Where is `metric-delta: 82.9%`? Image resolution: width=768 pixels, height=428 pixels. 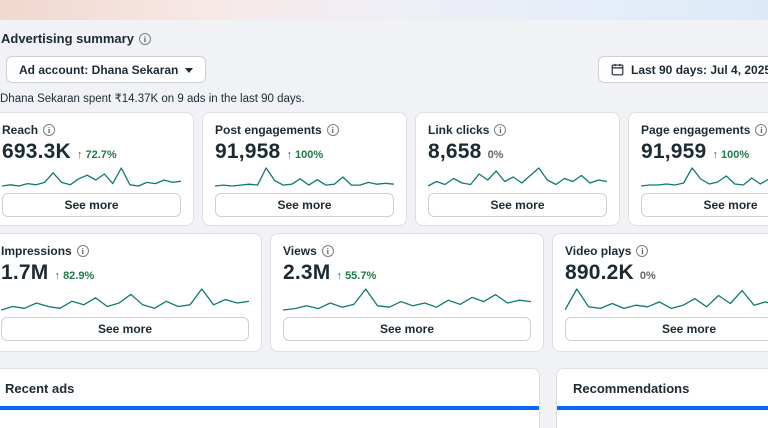 metric-delta: 82.9% is located at coordinates (74, 276).